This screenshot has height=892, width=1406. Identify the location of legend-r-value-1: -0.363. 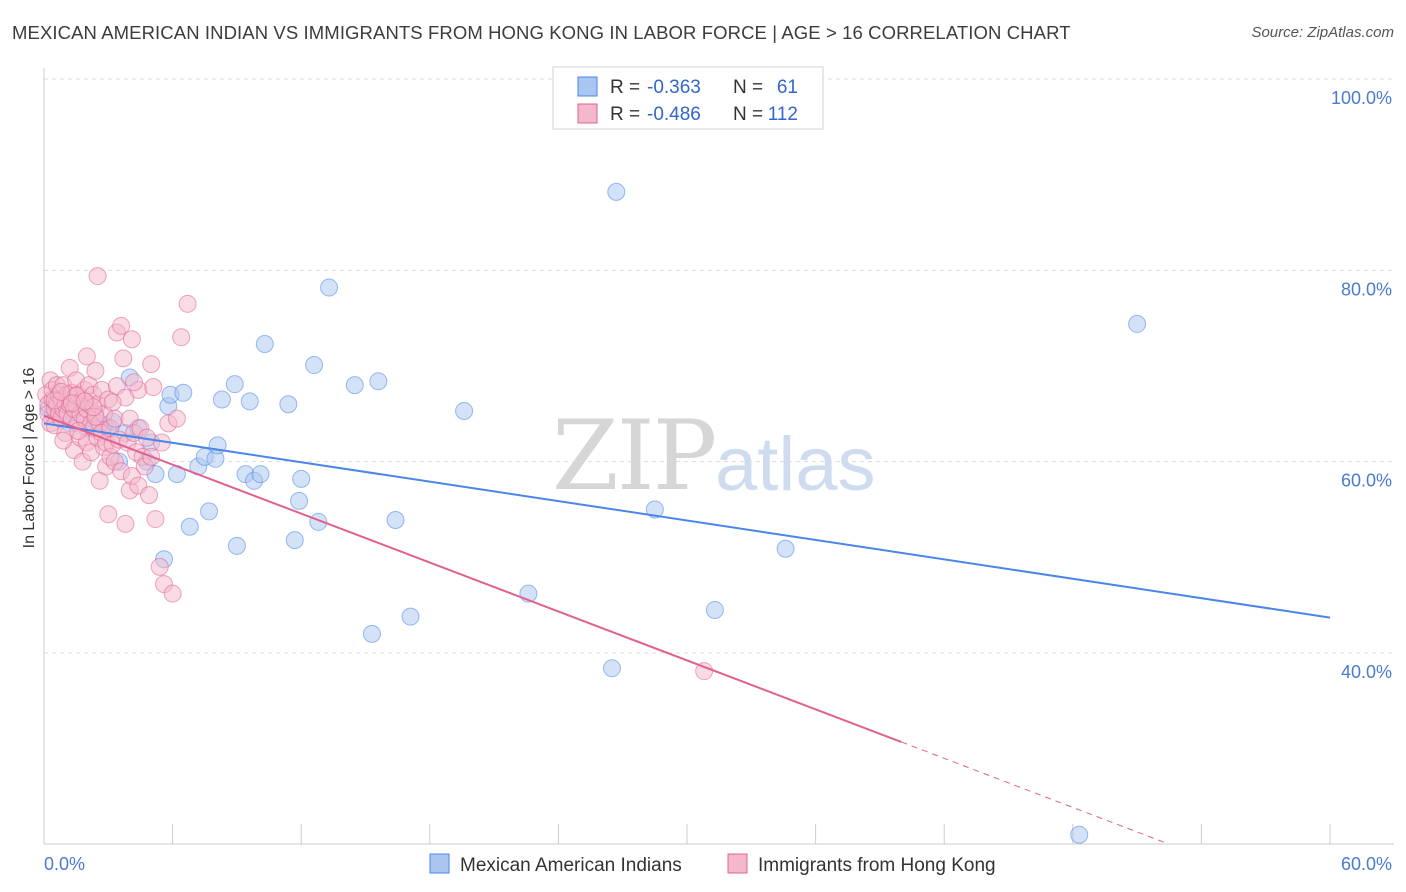
(674, 87).